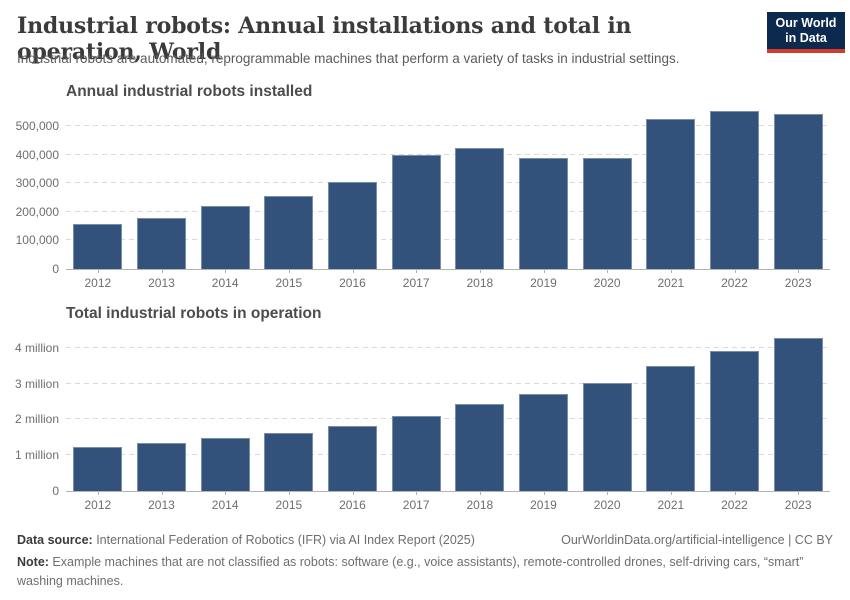 The image size is (850, 600). I want to click on owid-logo-line1: Our World, so click(806, 22).